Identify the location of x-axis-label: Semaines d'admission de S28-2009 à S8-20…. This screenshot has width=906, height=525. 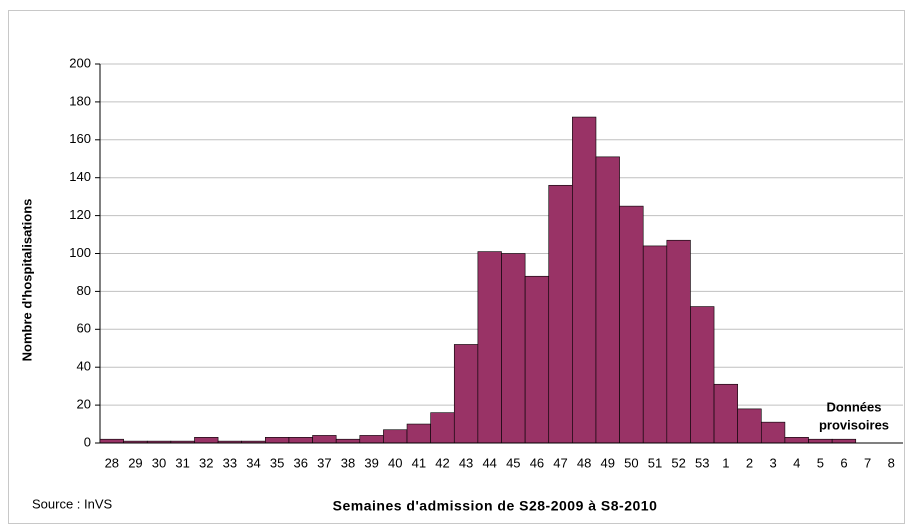
(495, 506).